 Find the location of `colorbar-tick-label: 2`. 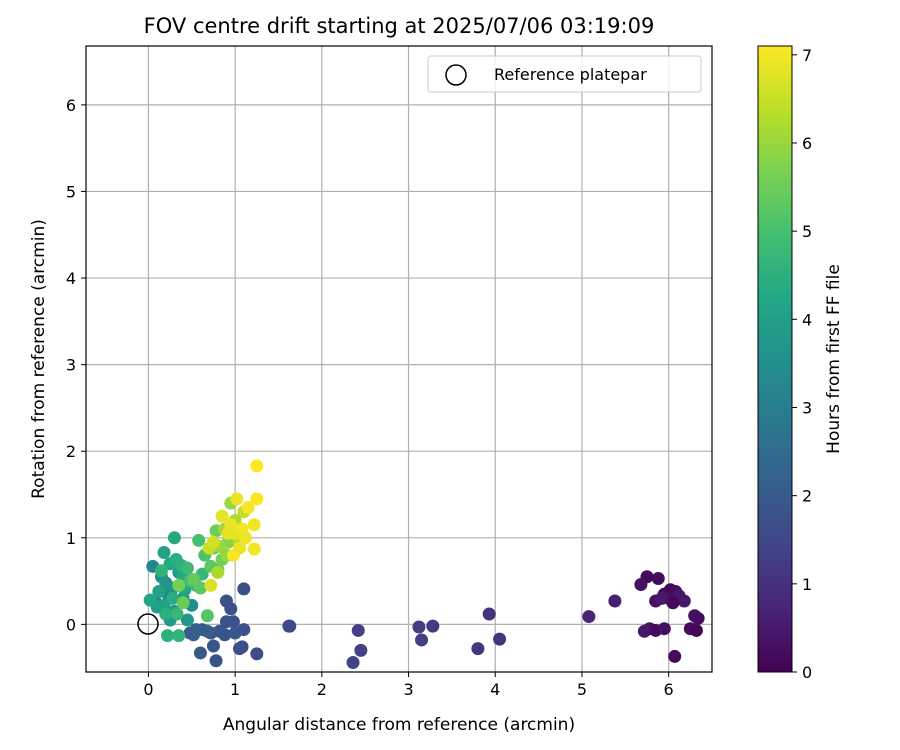

colorbar-tick-label: 2 is located at coordinates (807, 496).